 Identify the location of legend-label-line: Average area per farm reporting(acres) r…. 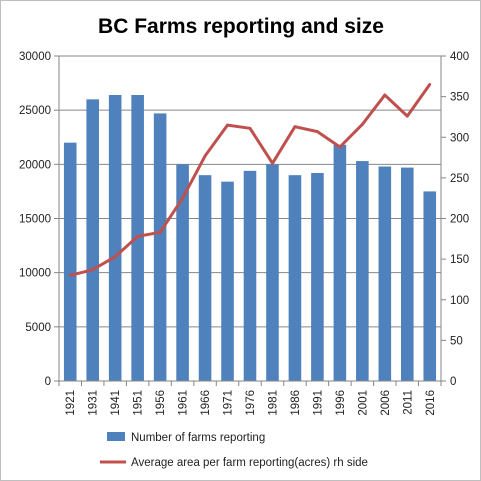
(249, 463).